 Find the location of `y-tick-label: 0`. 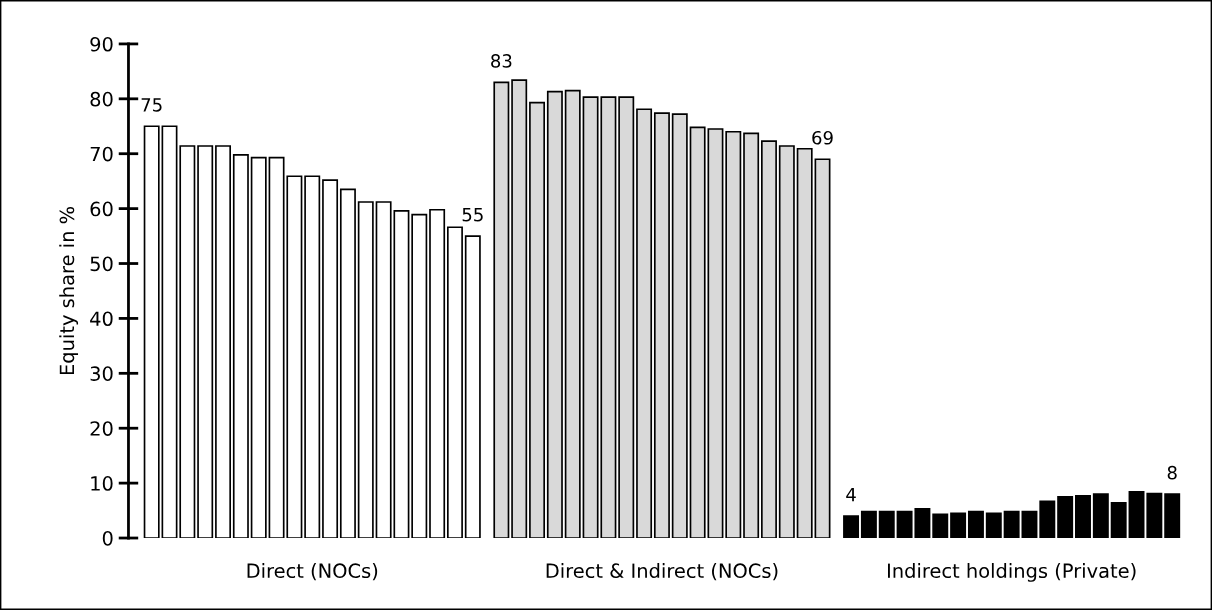

y-tick-label: 0 is located at coordinates (107, 538).